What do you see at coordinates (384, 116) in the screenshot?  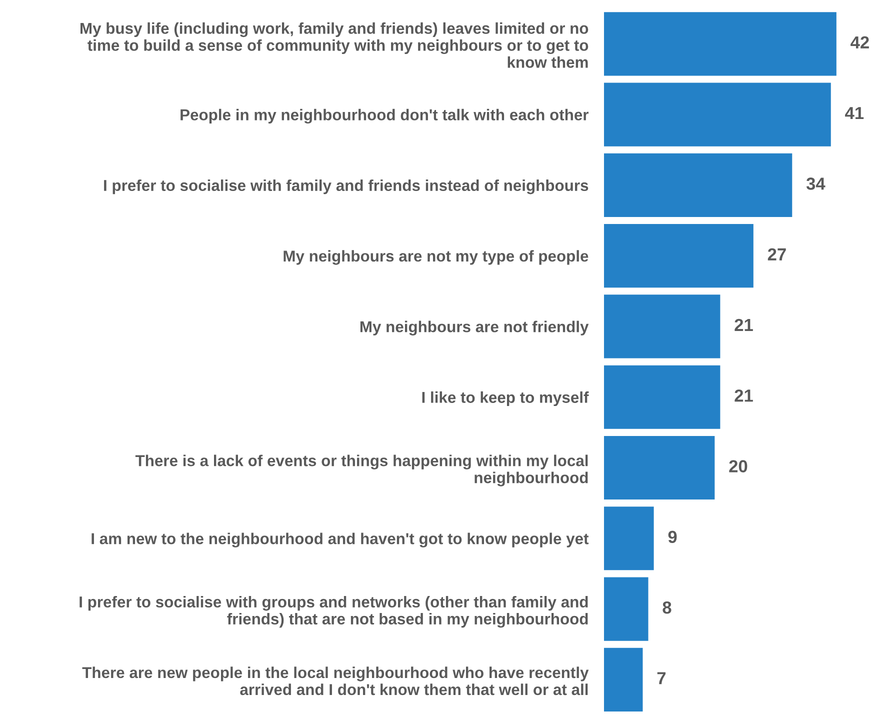 I see `y-tick-label: People in my neighbourhood don't talk with each other` at bounding box center [384, 116].